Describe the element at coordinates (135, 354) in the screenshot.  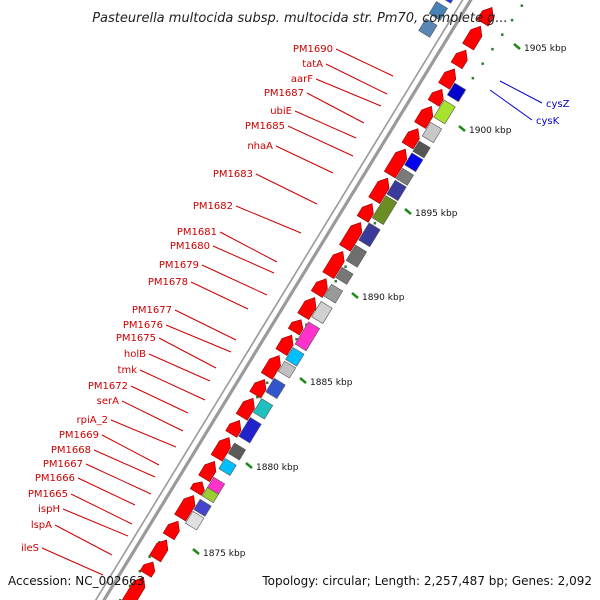
I see `gene-label: holB` at that location.